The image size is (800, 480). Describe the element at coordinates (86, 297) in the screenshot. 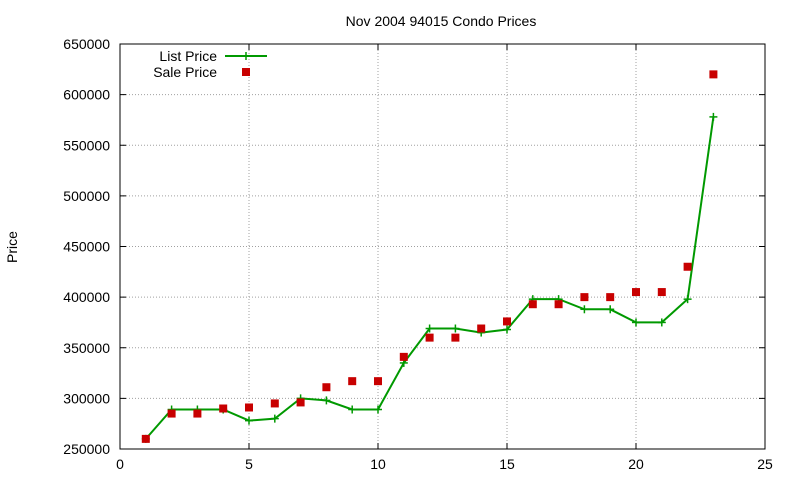

I see `y-tick-label: 400000` at that location.